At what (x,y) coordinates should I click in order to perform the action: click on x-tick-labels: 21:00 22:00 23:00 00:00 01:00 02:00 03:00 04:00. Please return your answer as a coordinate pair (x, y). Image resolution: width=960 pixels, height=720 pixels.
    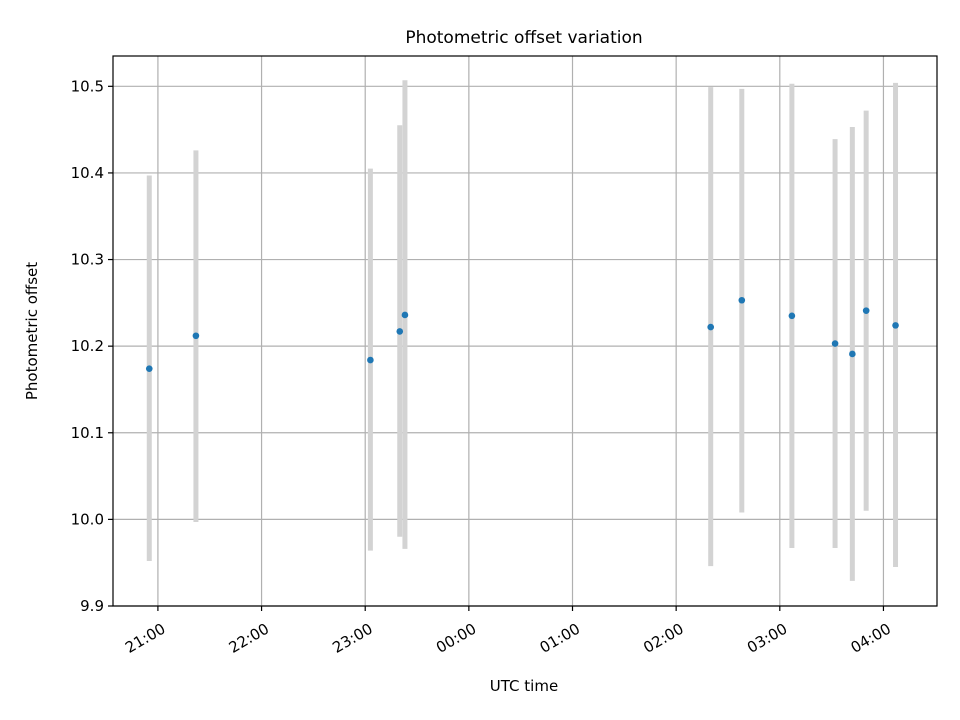
    Looking at the image, I should click on (508, 638).